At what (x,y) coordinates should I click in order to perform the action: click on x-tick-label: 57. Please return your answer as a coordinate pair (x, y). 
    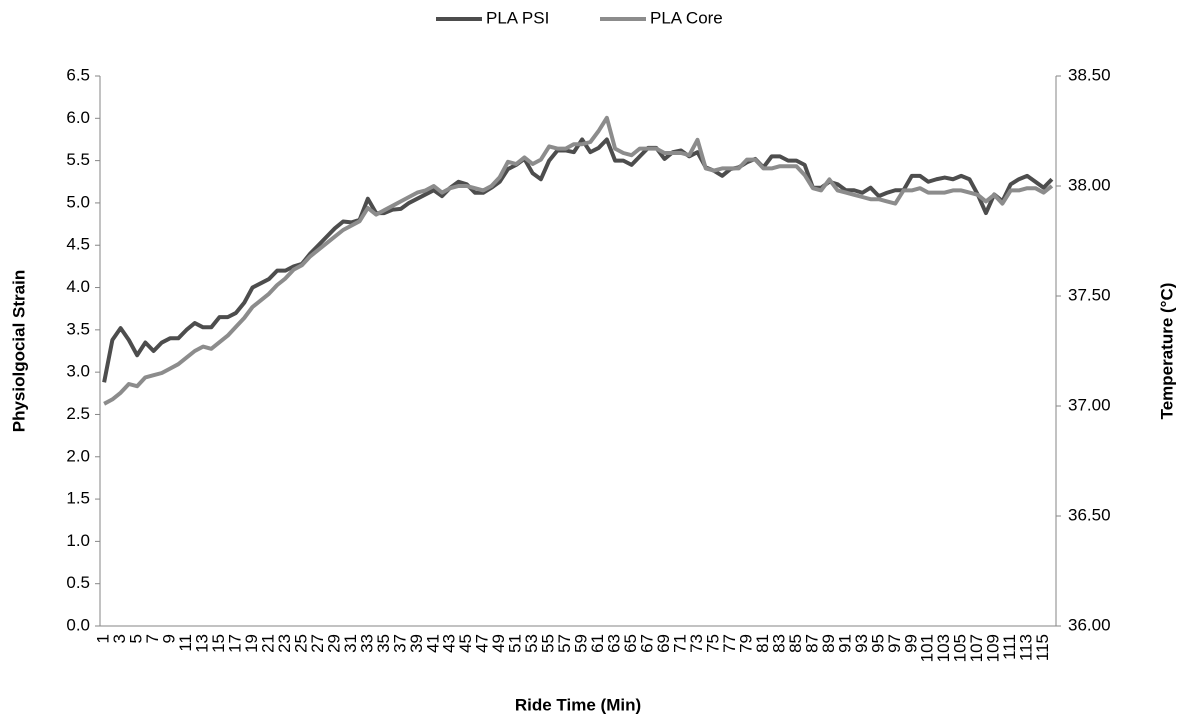
    Looking at the image, I should click on (564, 643).